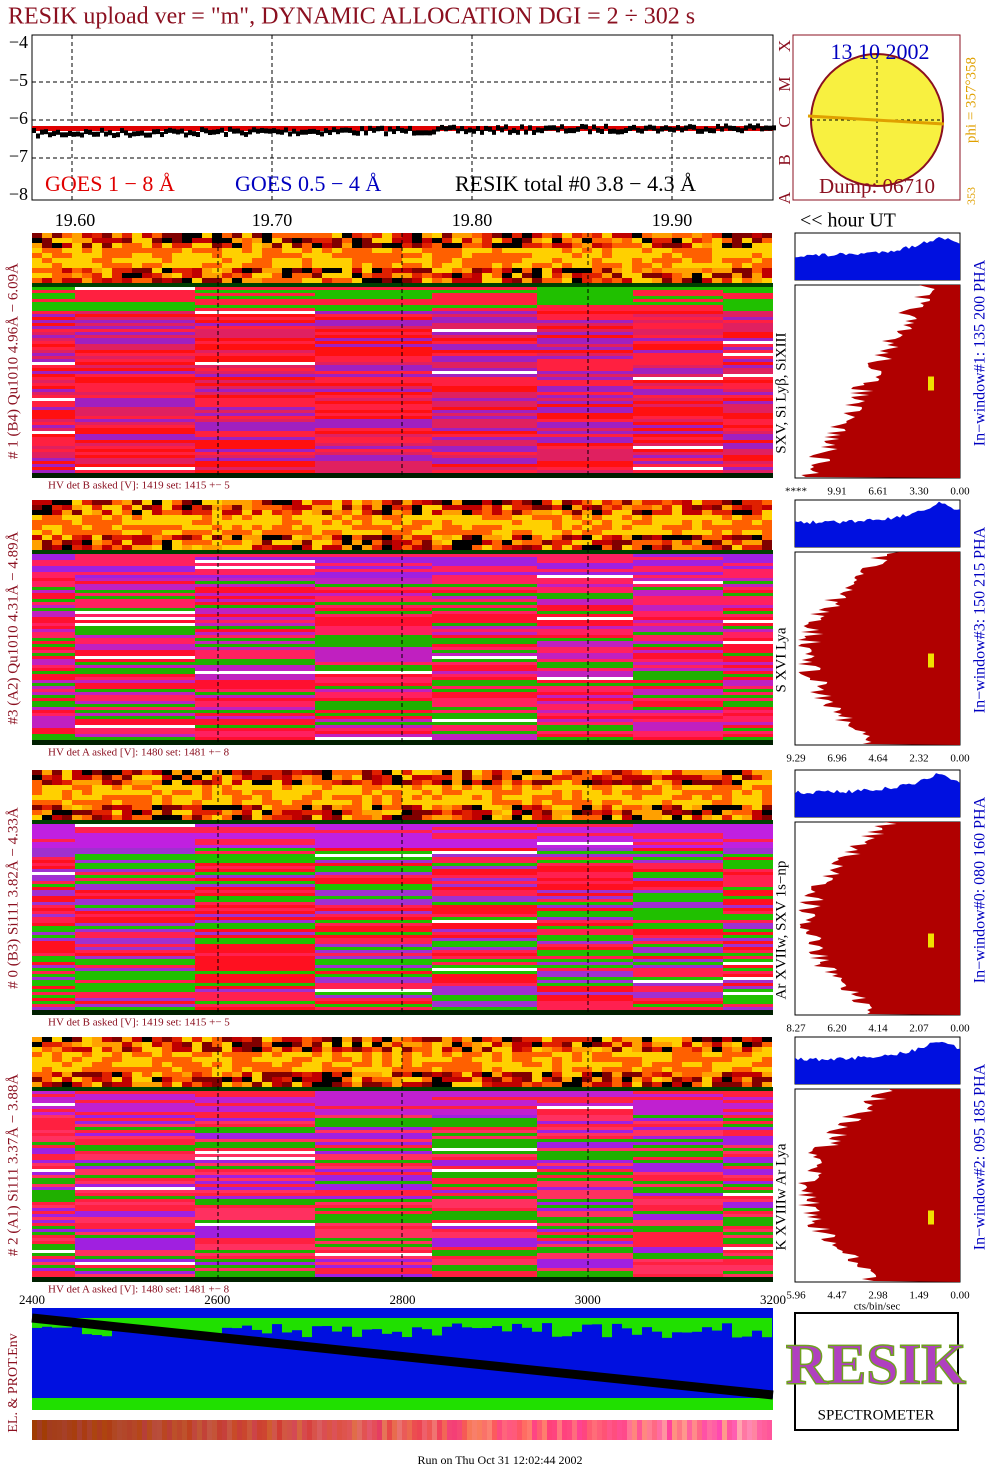 The image size is (1004, 1476). I want to click on hist-tick: 0.00, so click(960, 759).